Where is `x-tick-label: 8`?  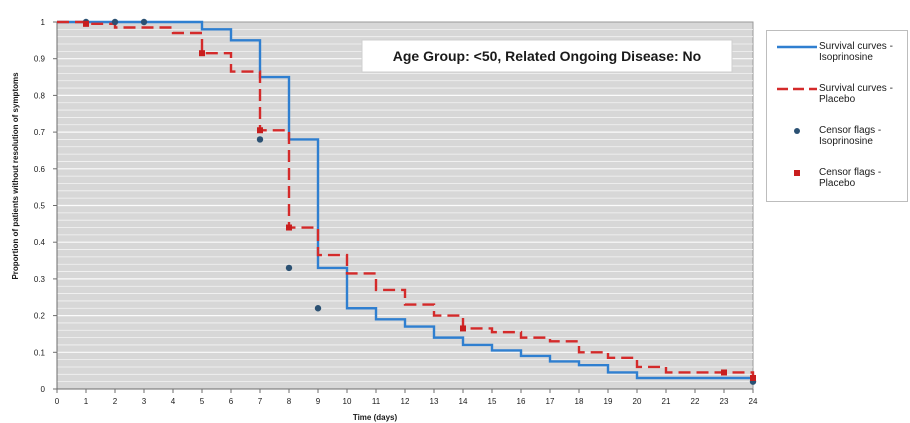 x-tick-label: 8 is located at coordinates (289, 401).